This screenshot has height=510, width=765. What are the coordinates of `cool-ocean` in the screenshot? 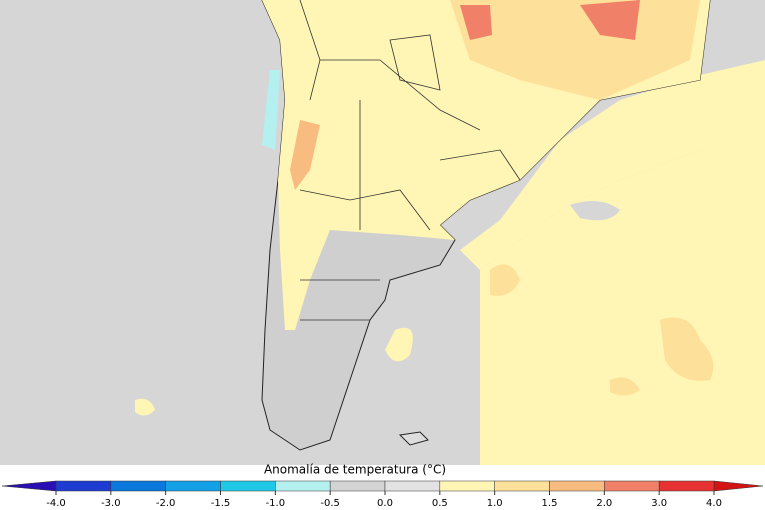 It's located at (271, 110).